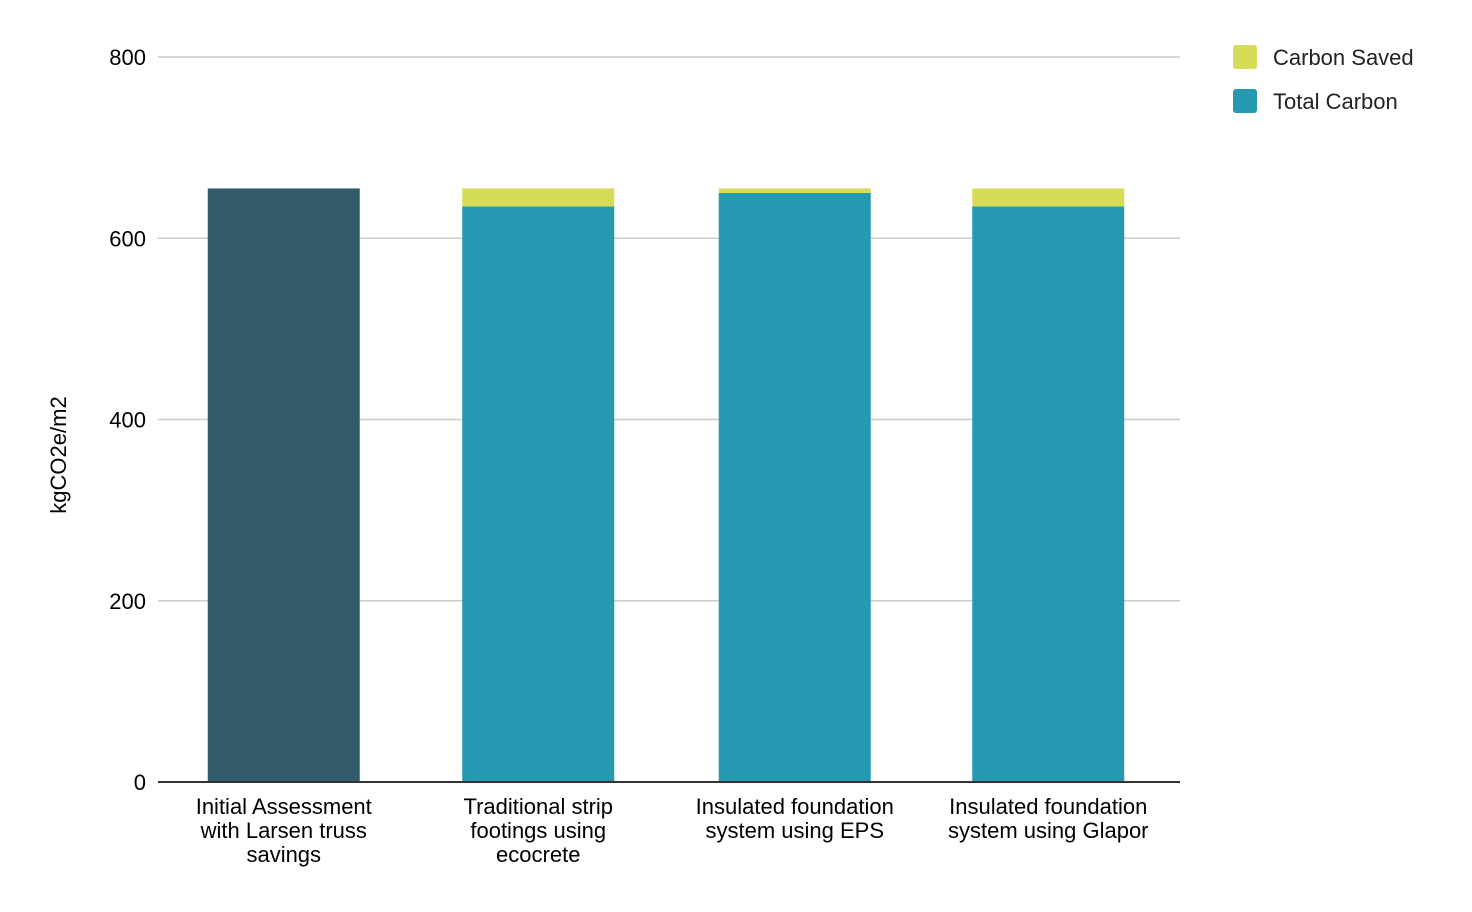  Describe the element at coordinates (1048, 818) in the screenshot. I see `x-category-label: Insulated foundation system using Glapor` at that location.